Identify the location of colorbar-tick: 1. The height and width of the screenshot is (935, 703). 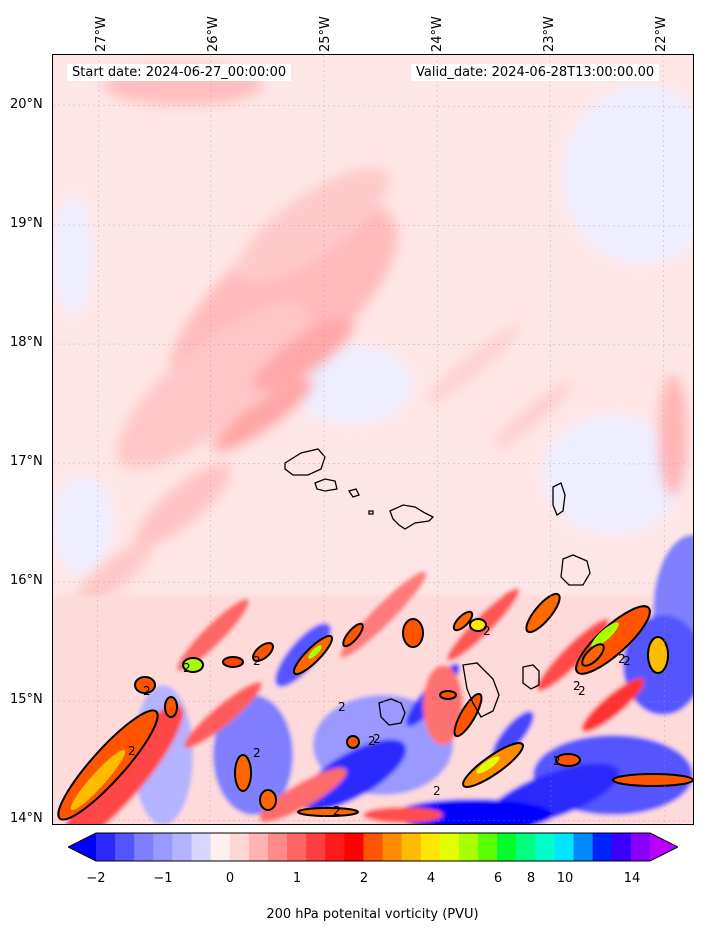
(297, 878).